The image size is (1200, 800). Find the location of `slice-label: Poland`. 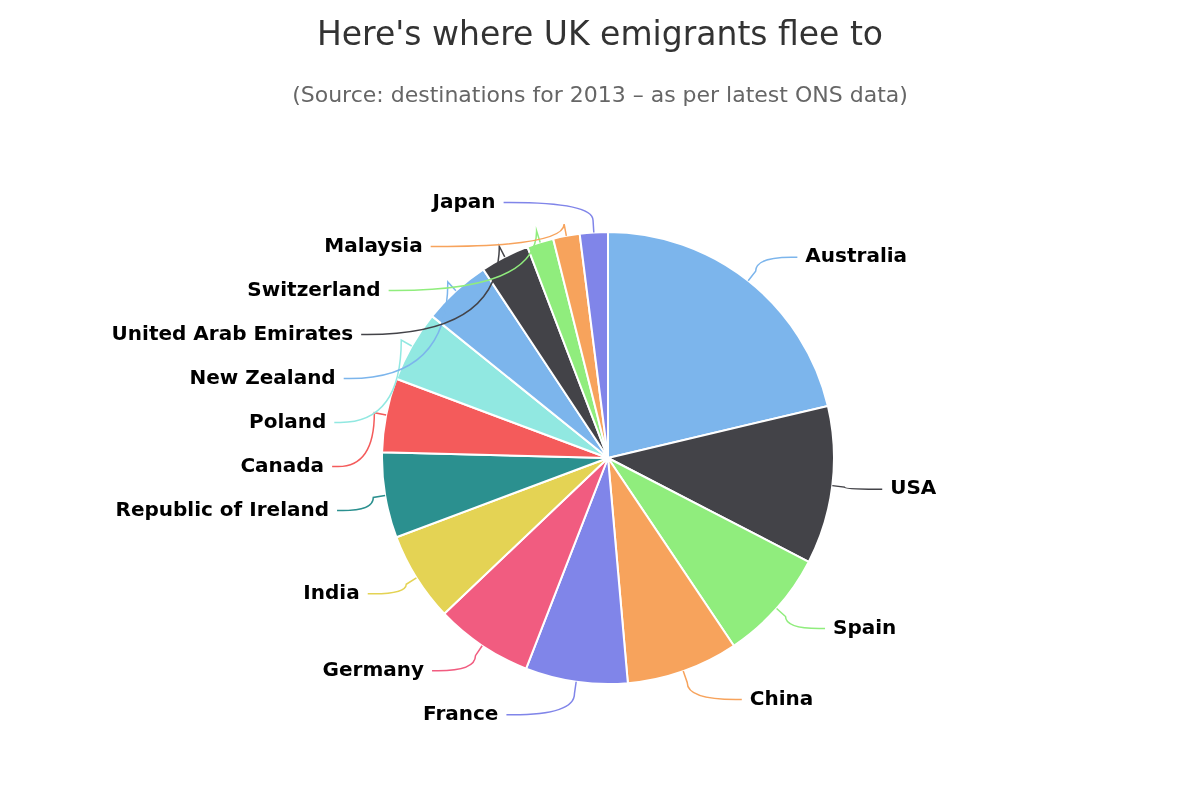

slice-label: Poland is located at coordinates (287, 420).